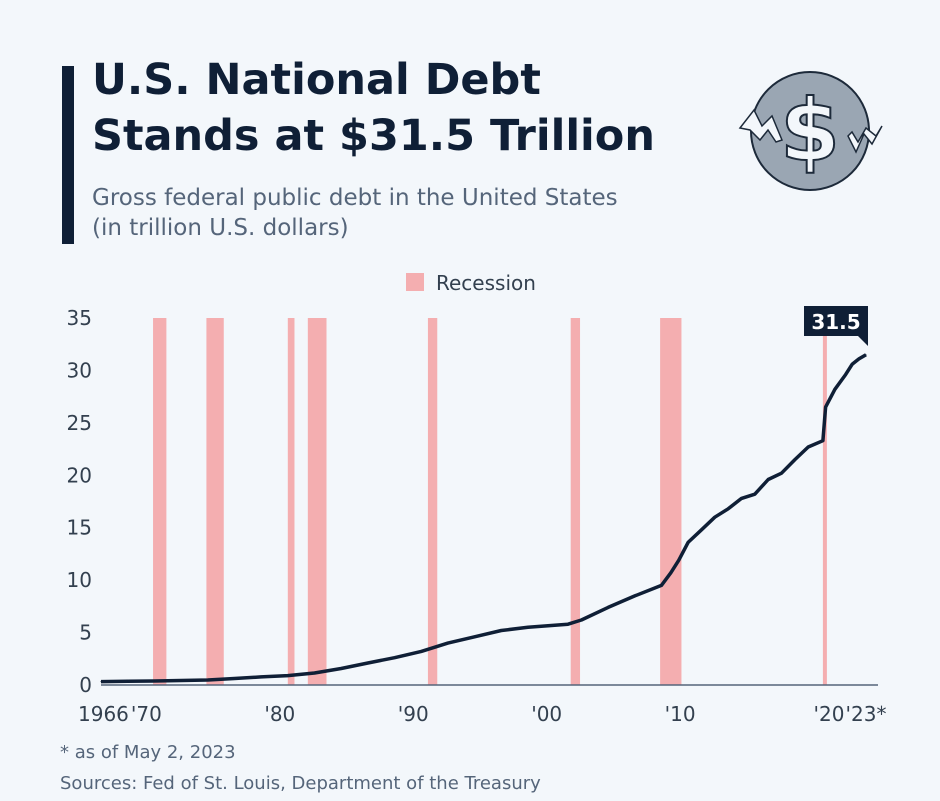 The image size is (940, 801). Describe the element at coordinates (79, 318) in the screenshot. I see `y-tick-label: 35` at that location.